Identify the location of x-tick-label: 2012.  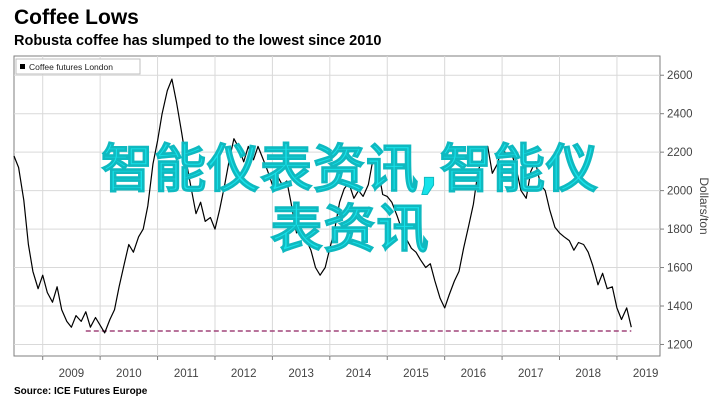
(244, 374).